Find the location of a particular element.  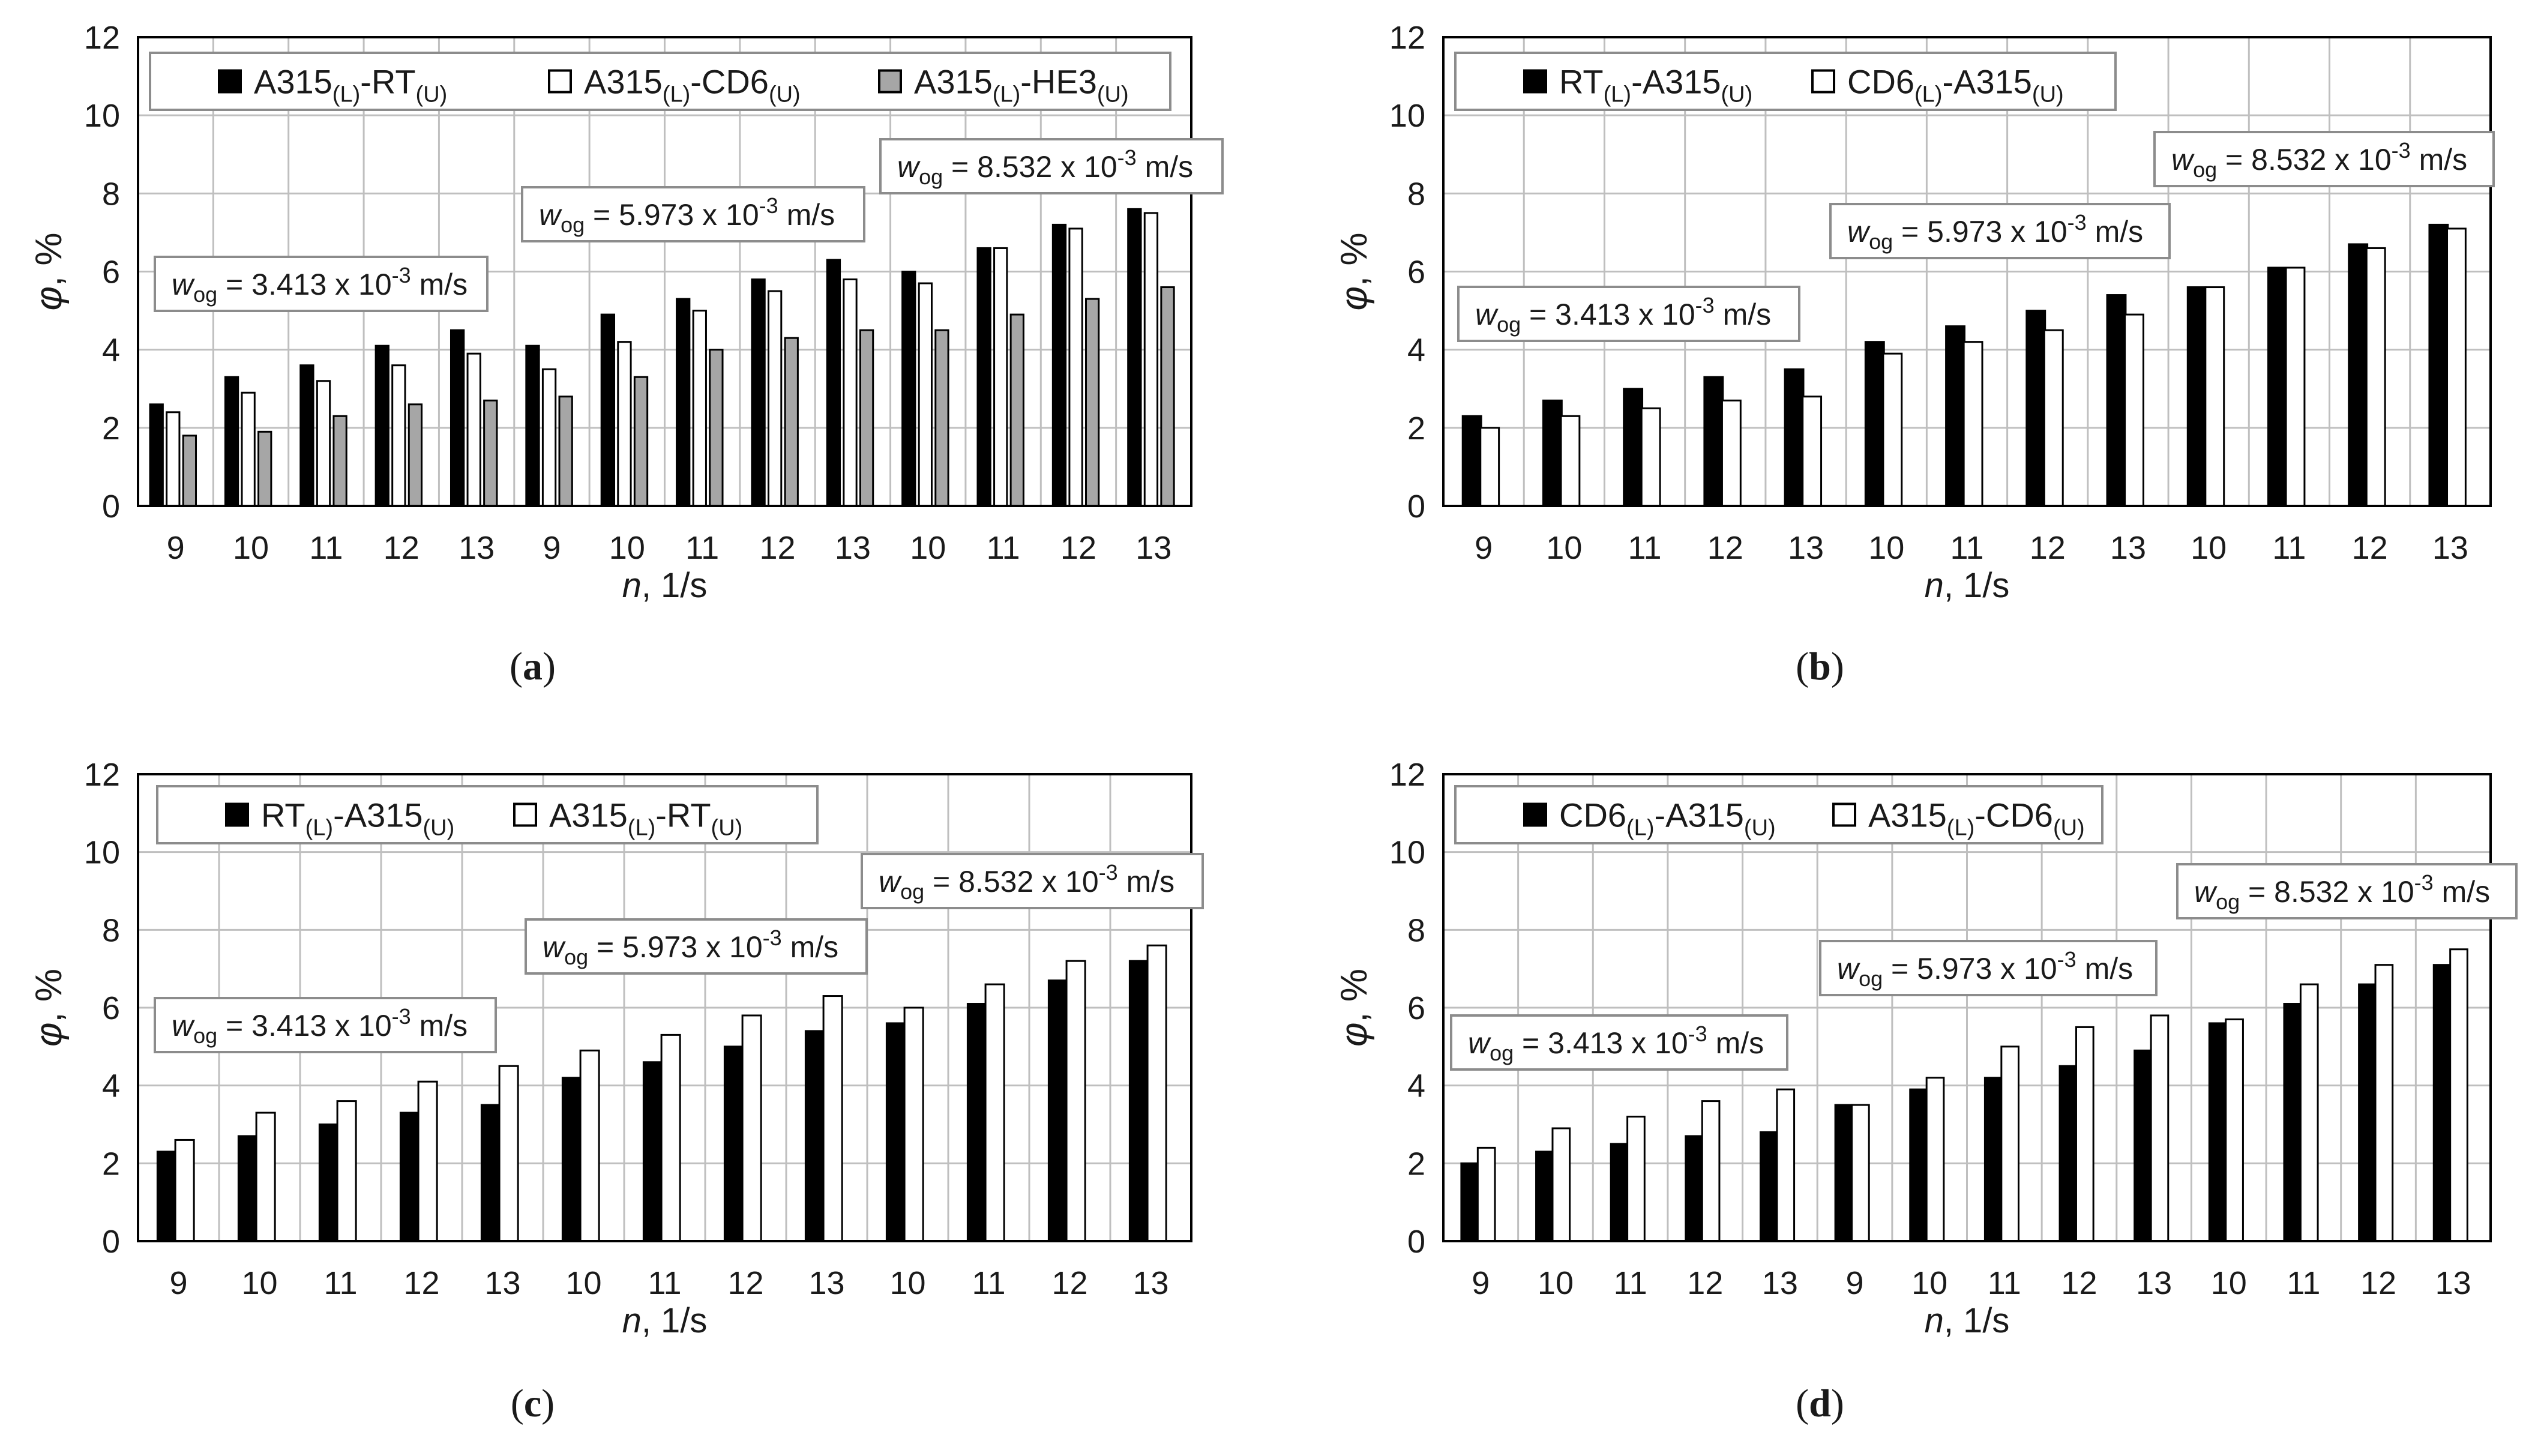

y-tick-label: 8 is located at coordinates (111, 194).